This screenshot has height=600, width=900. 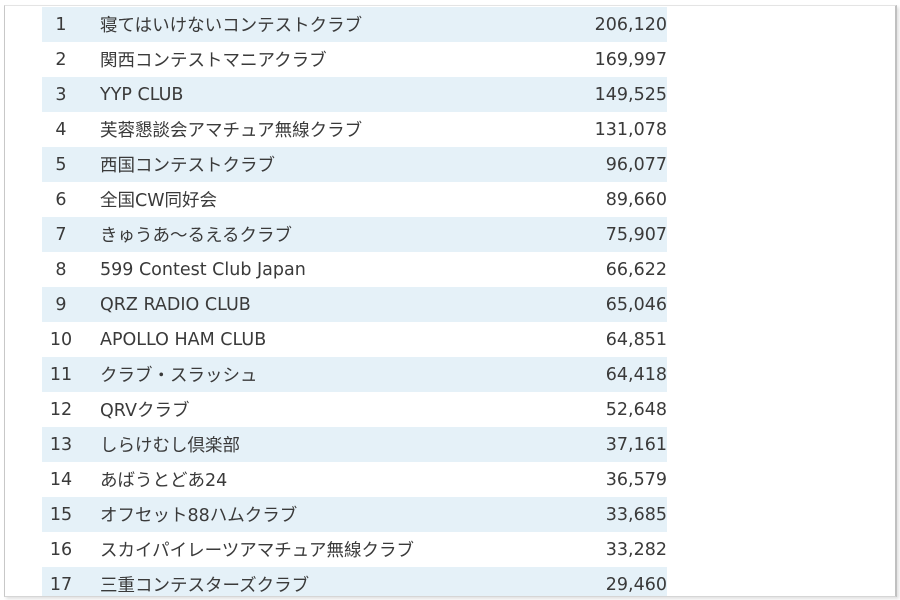 I want to click on table-row: 10 APOLLO HAM CLUB 64,851, so click(x=354, y=339).